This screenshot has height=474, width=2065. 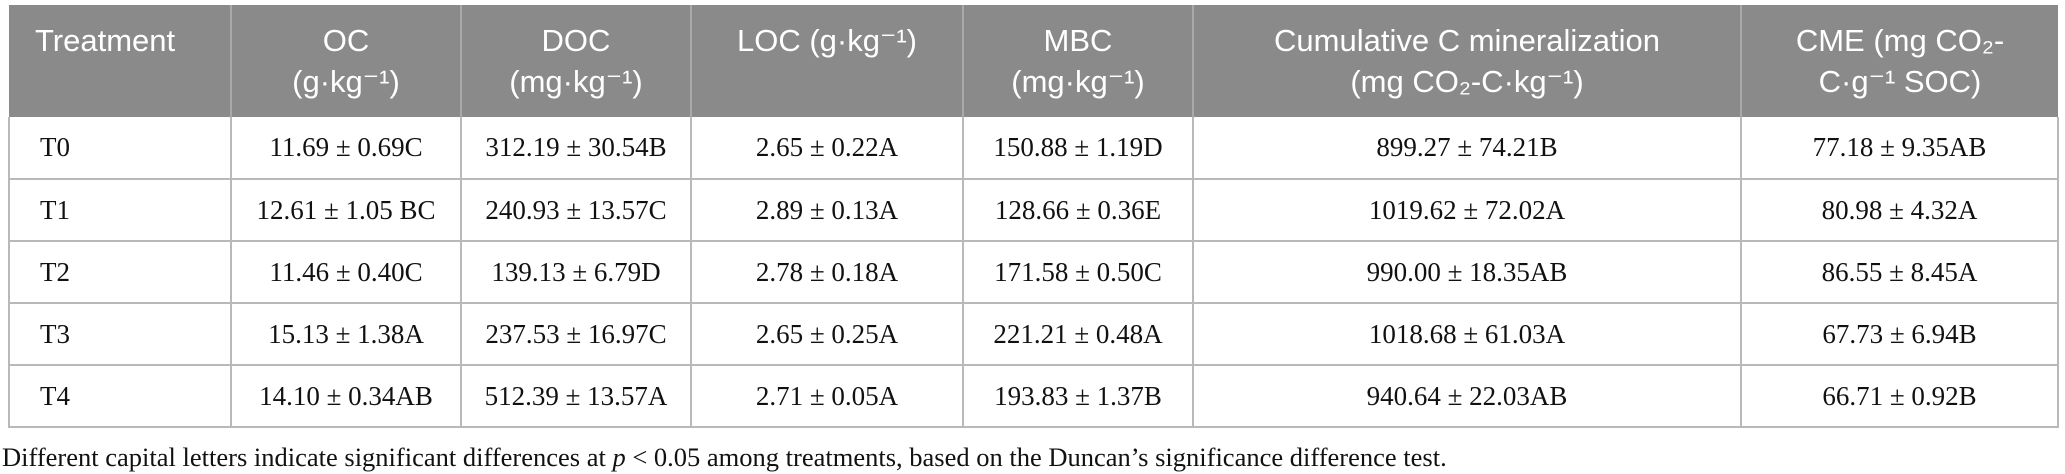 What do you see at coordinates (346, 210) in the screenshot?
I see `cell-oc: 12.61 ± 1.05 BC` at bounding box center [346, 210].